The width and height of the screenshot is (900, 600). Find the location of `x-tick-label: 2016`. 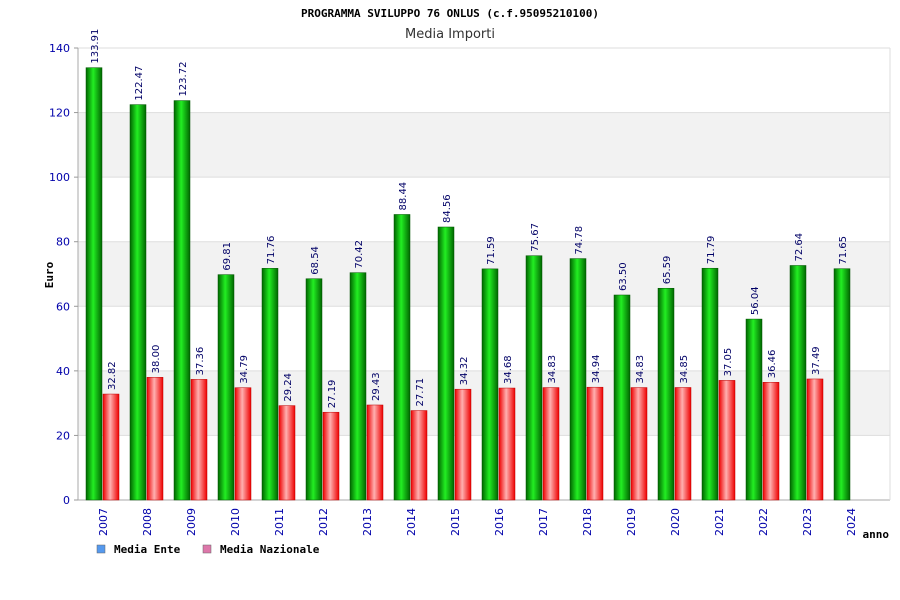

x-tick-label: 2016 is located at coordinates (499, 522).